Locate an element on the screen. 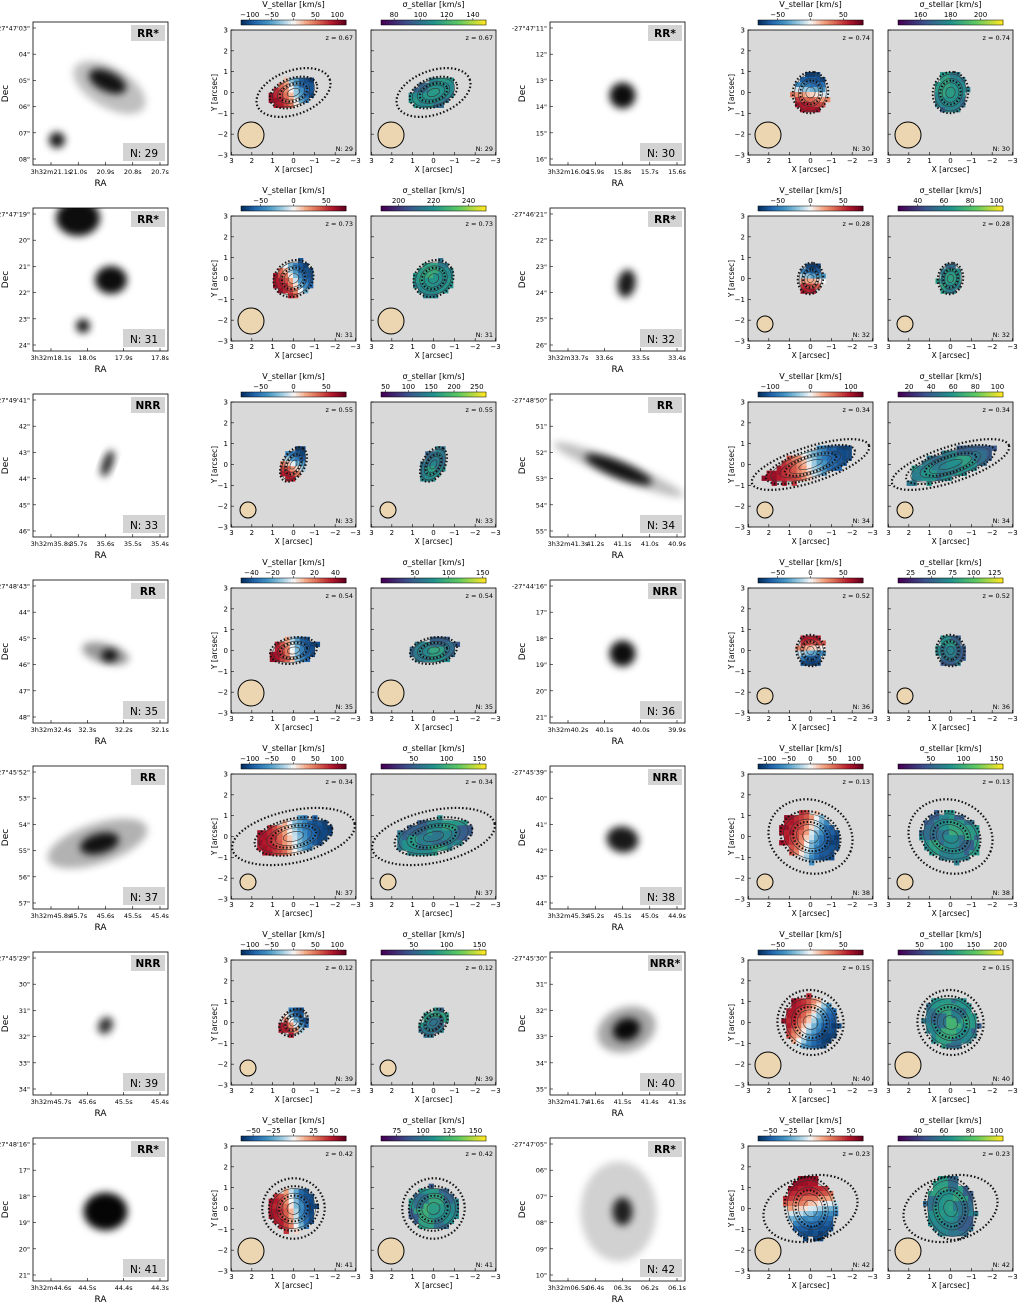 This screenshot has height=1304, width=1035. vel-colorbar-tick-label: 50 is located at coordinates (843, 573).